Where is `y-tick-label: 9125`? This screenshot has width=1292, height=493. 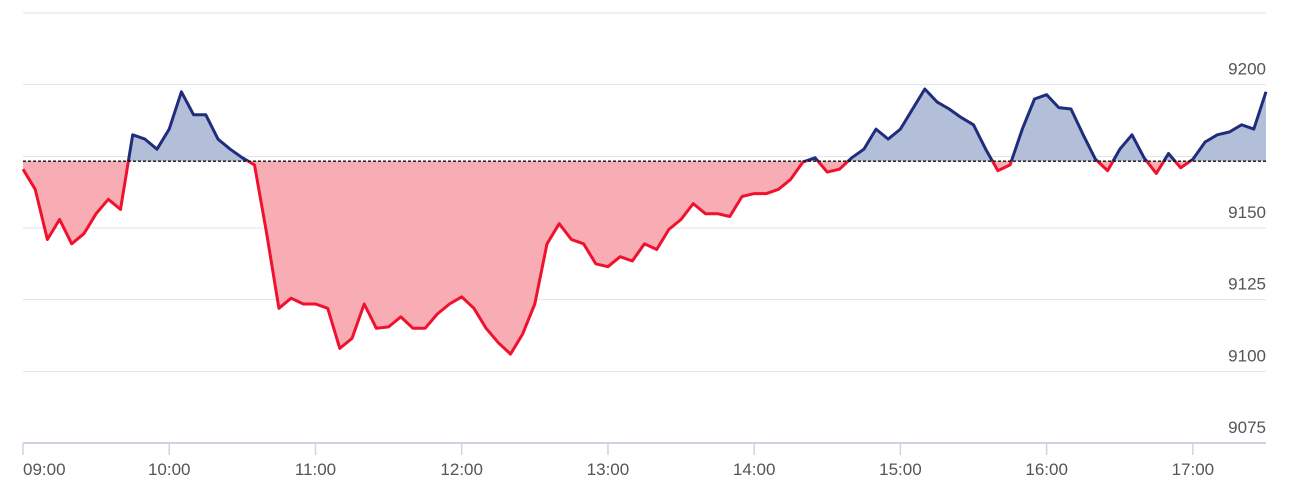
y-tick-label: 9125 is located at coordinates (1247, 284).